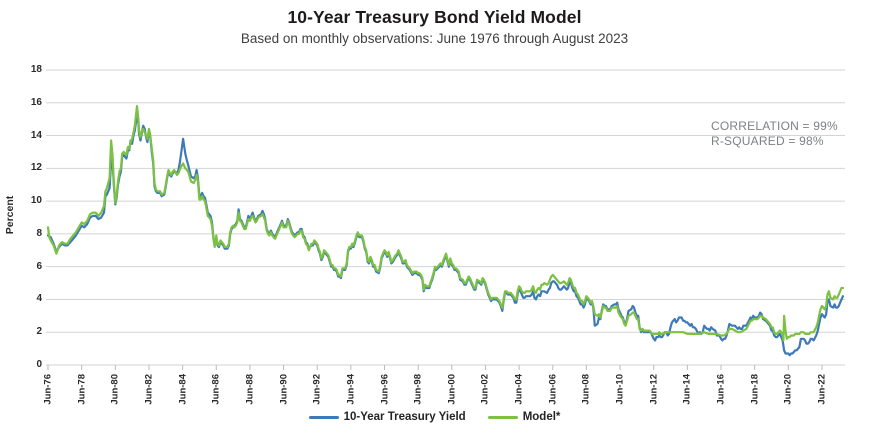  Describe the element at coordinates (452, 389) in the screenshot. I see `x-tick-label: Jun-00` at that location.